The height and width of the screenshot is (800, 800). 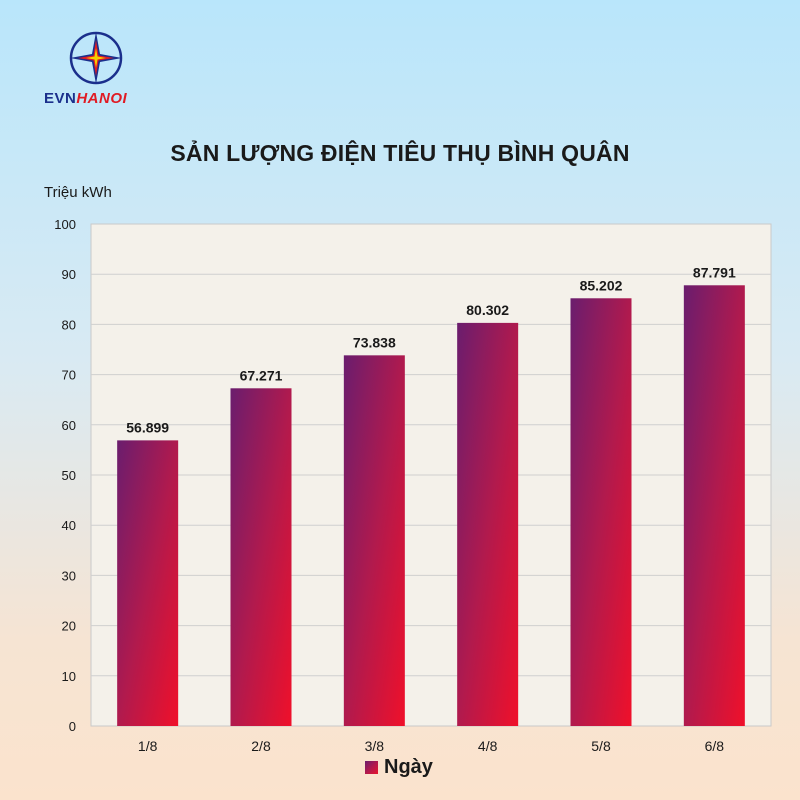 I want to click on y-tick-label: 0, so click(x=72, y=726).